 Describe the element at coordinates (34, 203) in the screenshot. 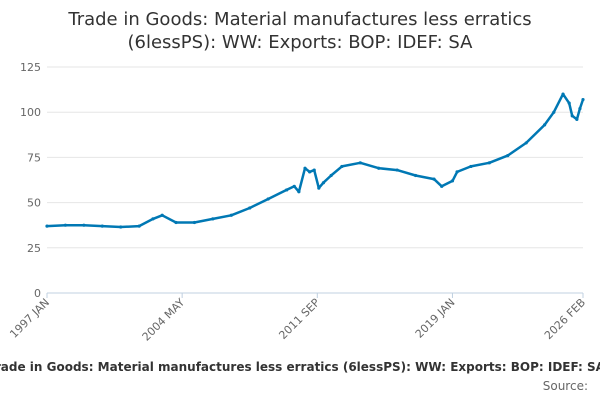

I see `y-tick-label: 50` at that location.